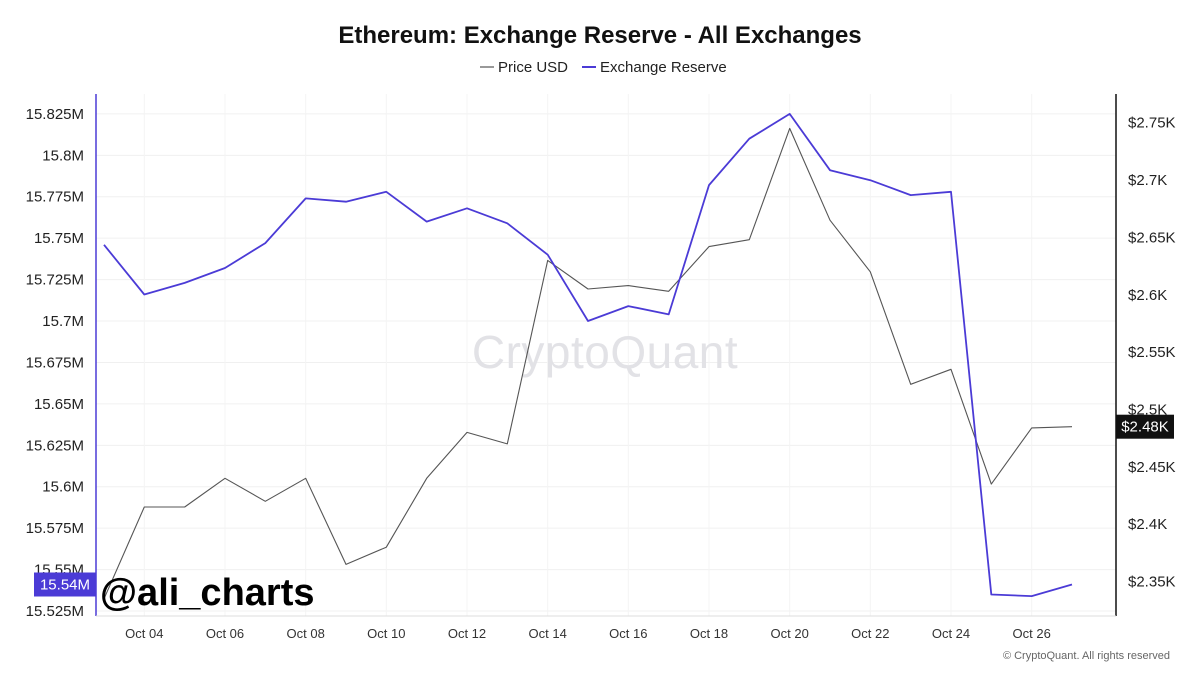 The image size is (1200, 675). I want to click on right-tick-label: $2.55K, so click(1152, 352).